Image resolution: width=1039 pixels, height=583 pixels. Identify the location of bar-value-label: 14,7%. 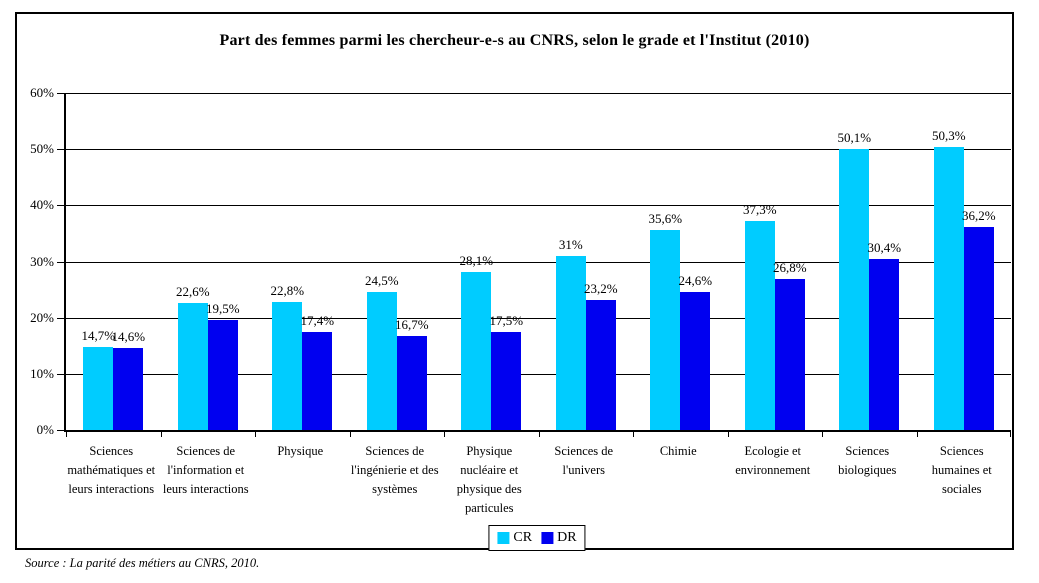
(98, 336).